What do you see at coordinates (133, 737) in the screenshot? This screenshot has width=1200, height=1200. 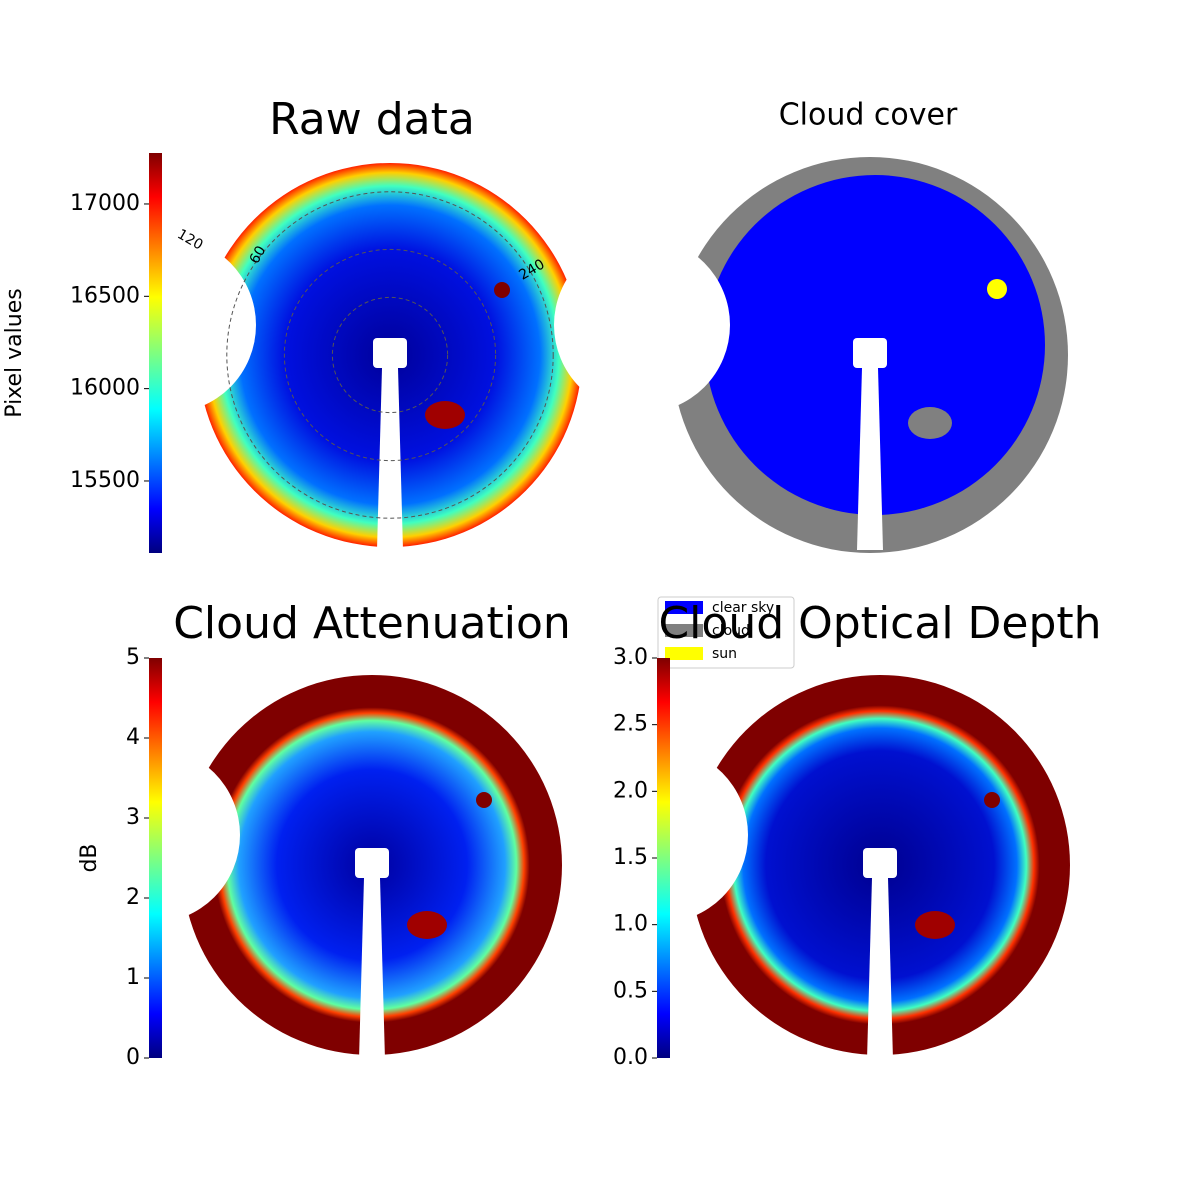 I see `colorbar-tick-label: 4` at bounding box center [133, 737].